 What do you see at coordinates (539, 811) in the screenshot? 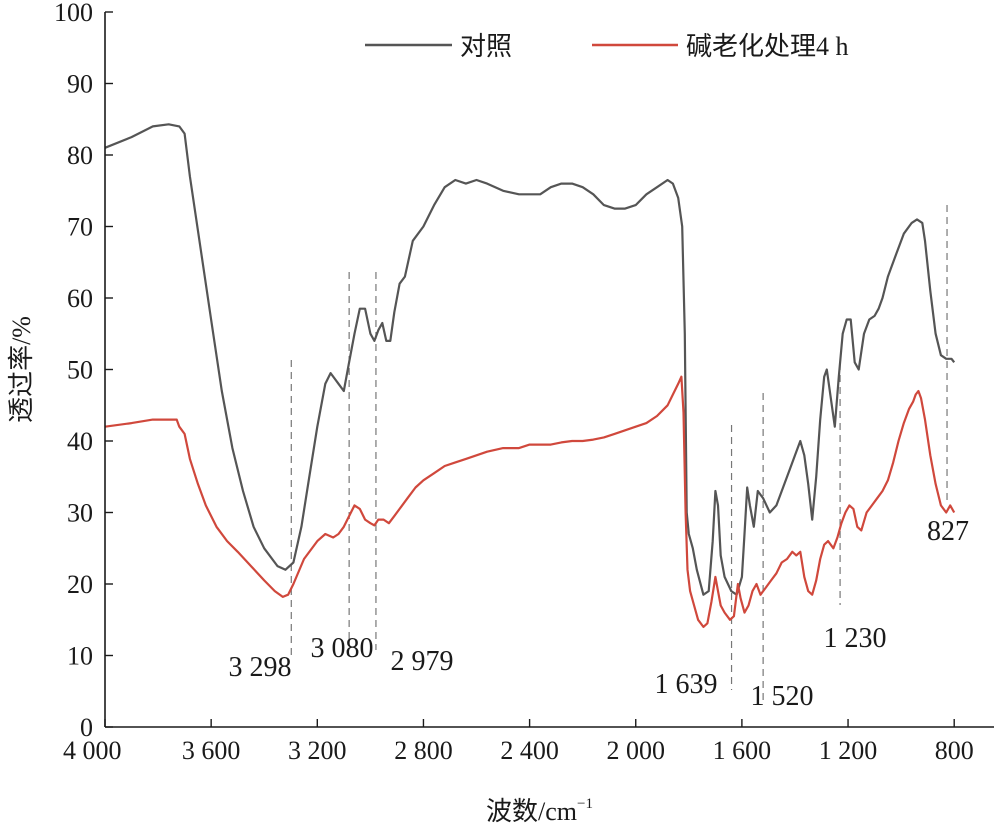
I see `x-axis-title: 波数/cm−1` at bounding box center [539, 811].